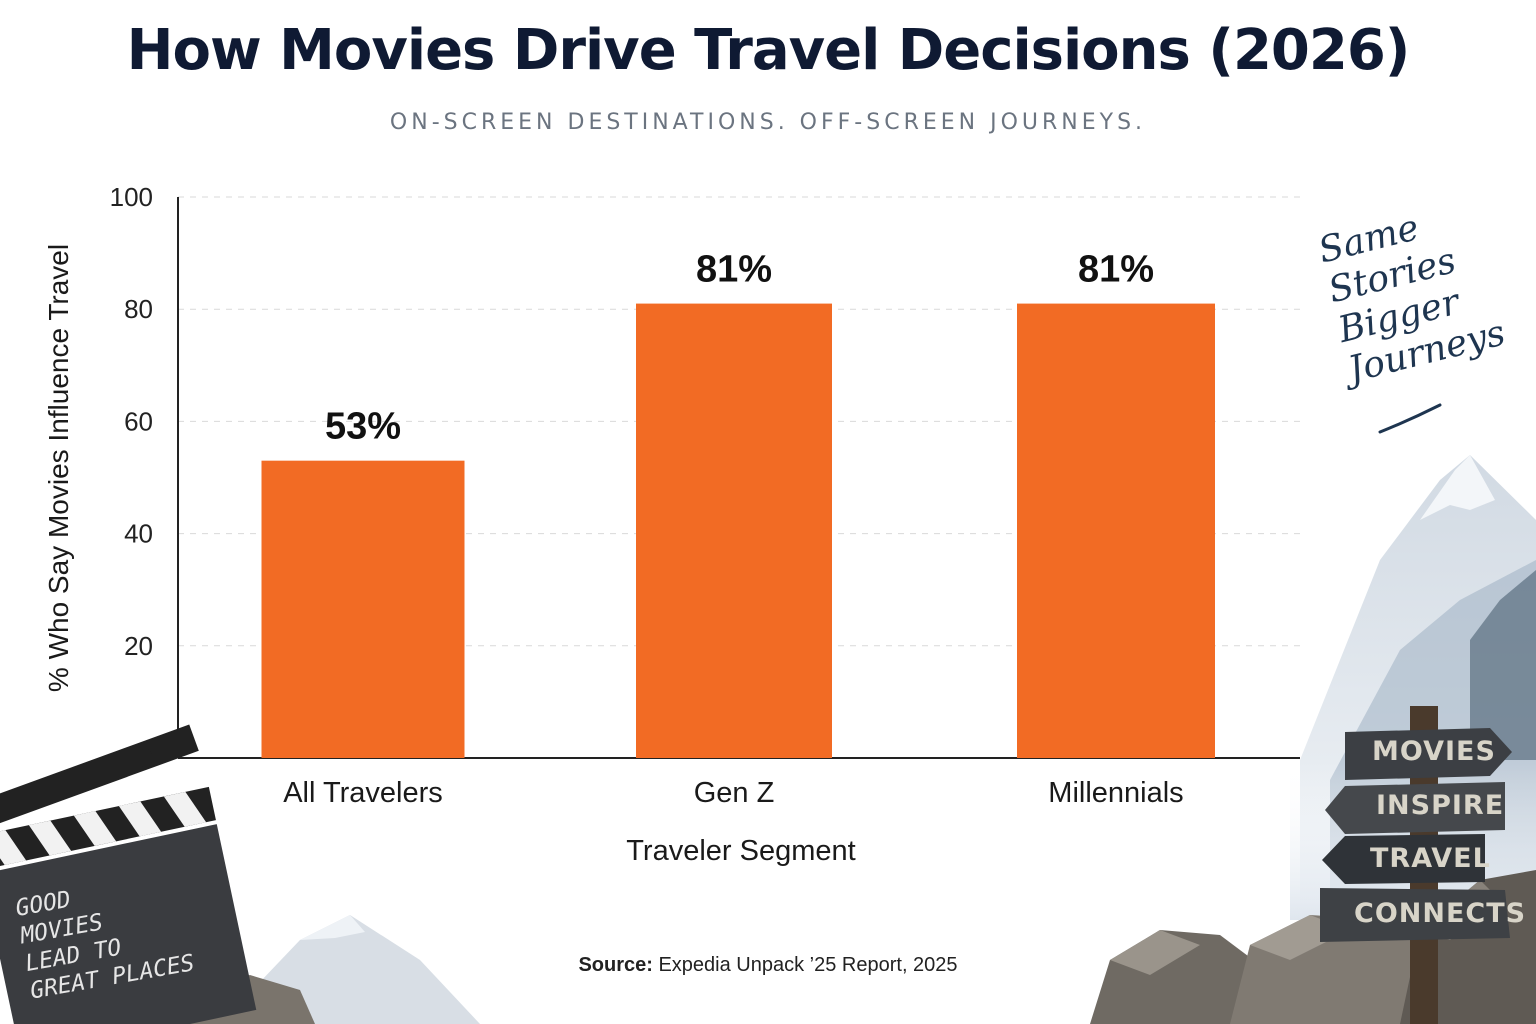  I want to click on data-label: 53%, so click(363, 427).